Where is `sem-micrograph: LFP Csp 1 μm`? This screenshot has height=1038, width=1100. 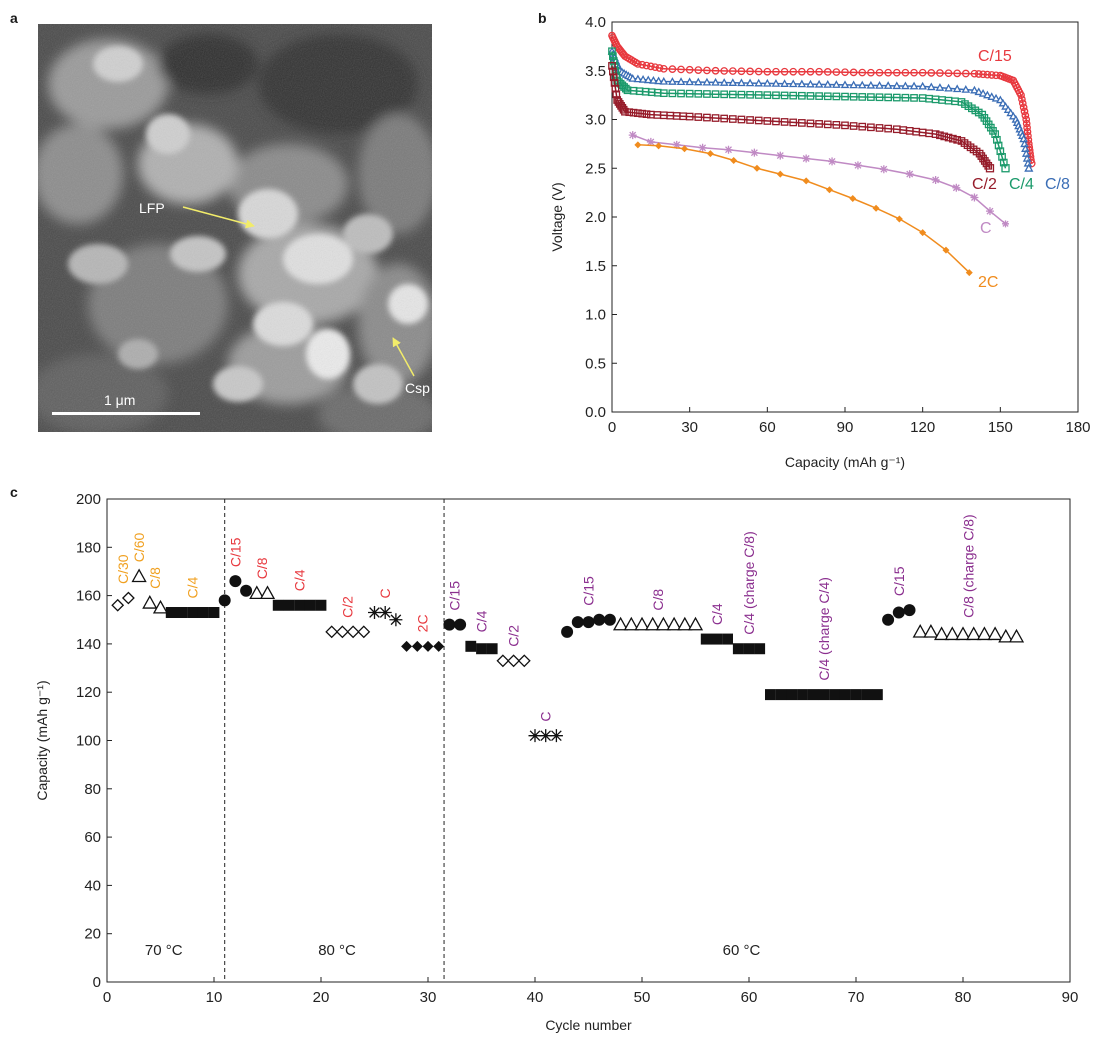 sem-micrograph: LFP Csp 1 μm is located at coordinates (235, 228).